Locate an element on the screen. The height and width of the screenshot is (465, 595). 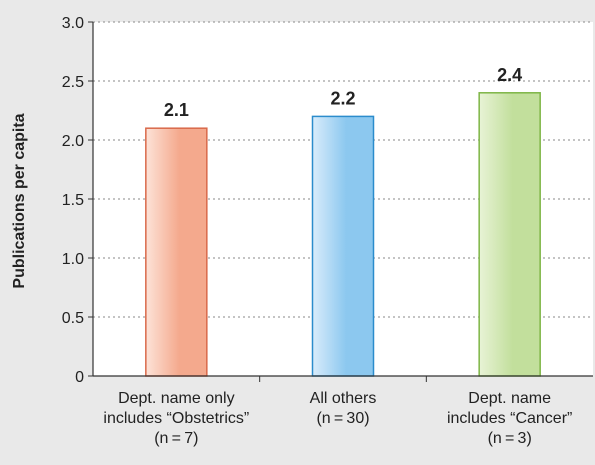
data-label: 2.2 is located at coordinates (342, 98).